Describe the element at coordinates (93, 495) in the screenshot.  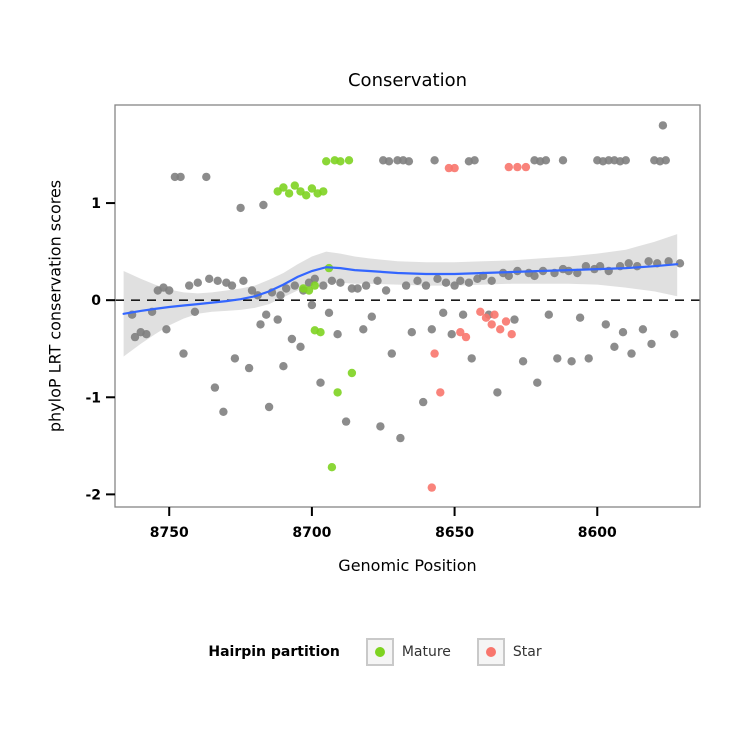
I see `y-tick-label: -2` at that location.